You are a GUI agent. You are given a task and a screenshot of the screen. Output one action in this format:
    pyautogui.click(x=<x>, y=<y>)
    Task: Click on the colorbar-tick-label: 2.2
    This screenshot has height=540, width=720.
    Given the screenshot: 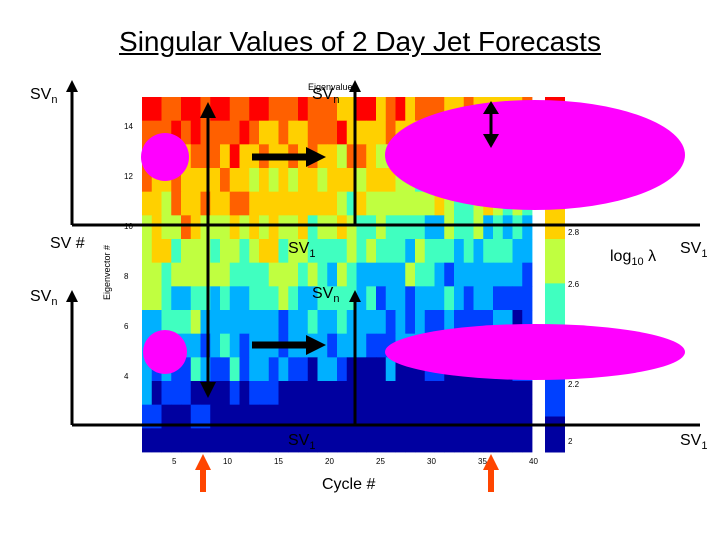 What is the action you would take?
    pyautogui.click(x=574, y=384)
    